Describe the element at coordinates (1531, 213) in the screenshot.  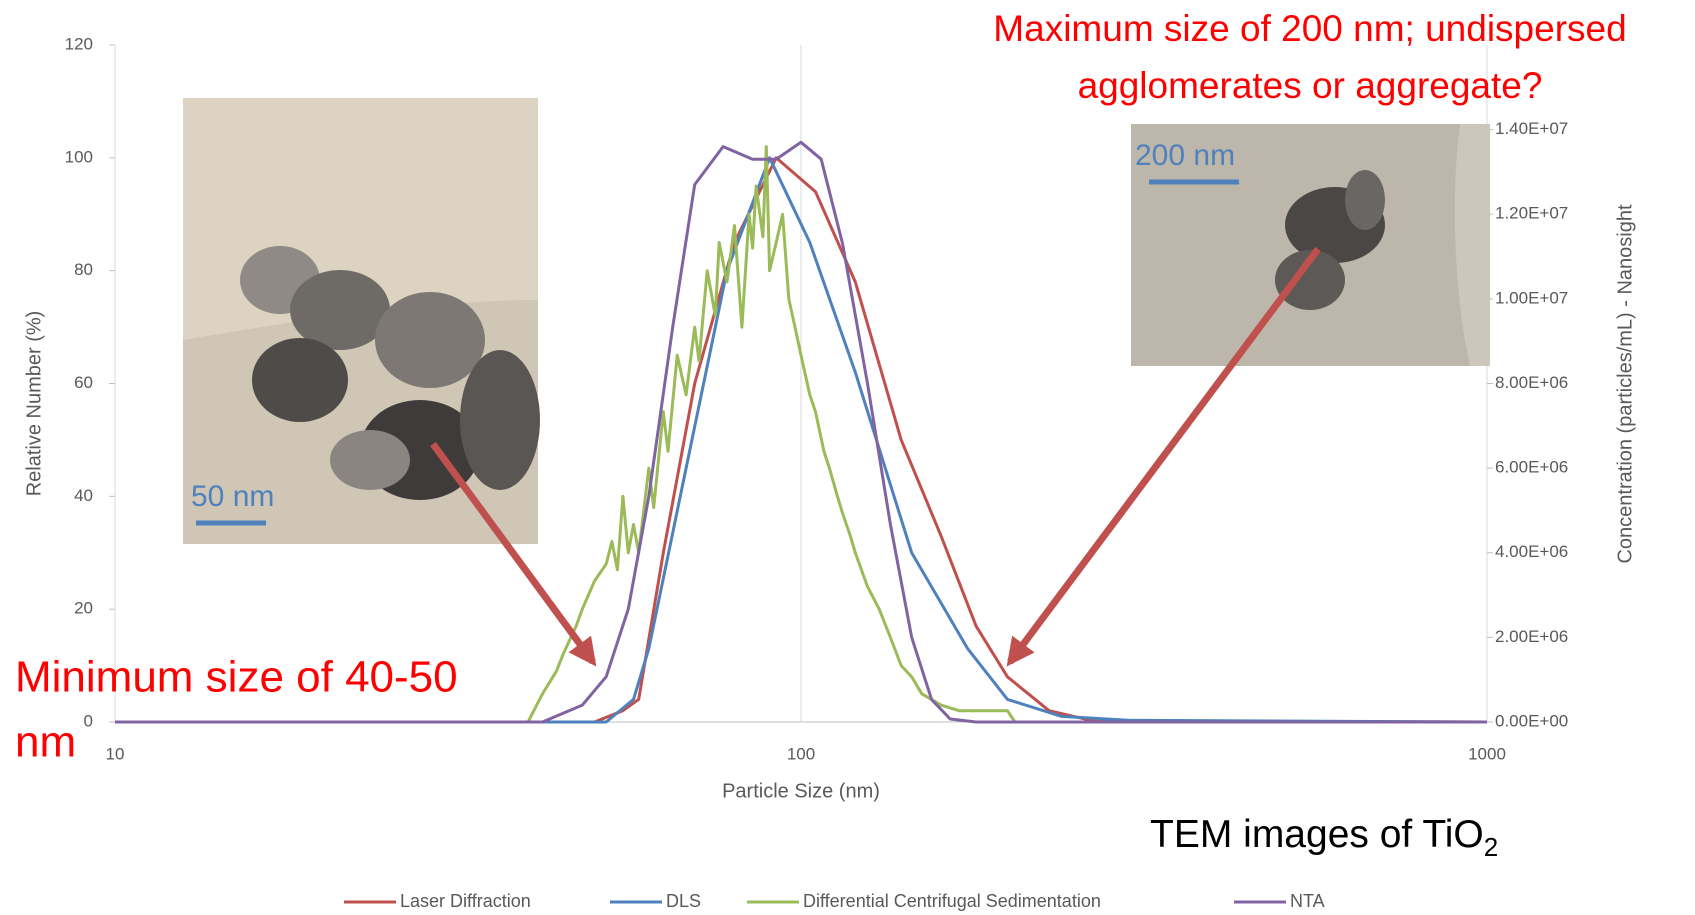
I see `y2-tick-label: 1.20E+07` at that location.